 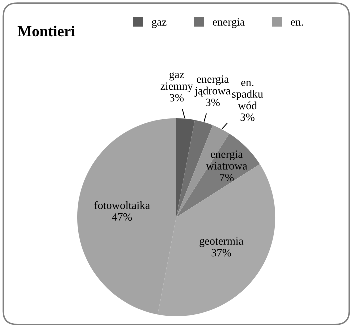 I want to click on pie-slice, so click(x=186, y=168).